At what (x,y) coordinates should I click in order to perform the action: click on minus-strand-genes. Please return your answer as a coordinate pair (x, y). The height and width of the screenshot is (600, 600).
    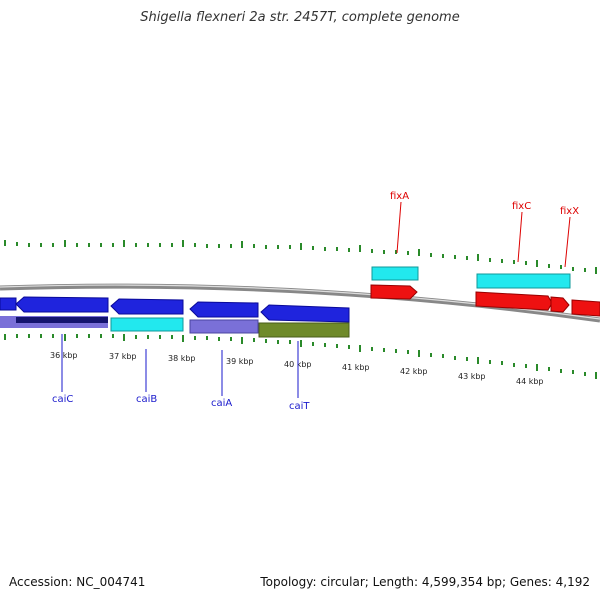
    Looking at the image, I should click on (175, 309).